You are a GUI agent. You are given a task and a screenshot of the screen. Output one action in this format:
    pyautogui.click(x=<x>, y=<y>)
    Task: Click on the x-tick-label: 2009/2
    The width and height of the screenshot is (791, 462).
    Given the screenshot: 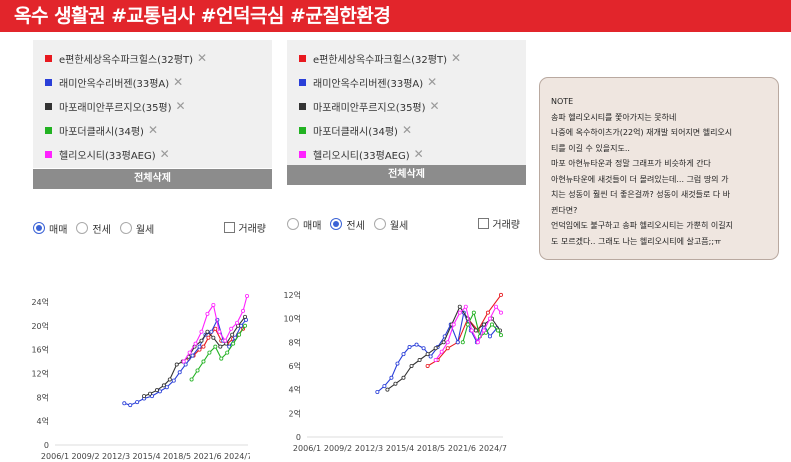 What is the action you would take?
    pyautogui.click(x=338, y=448)
    